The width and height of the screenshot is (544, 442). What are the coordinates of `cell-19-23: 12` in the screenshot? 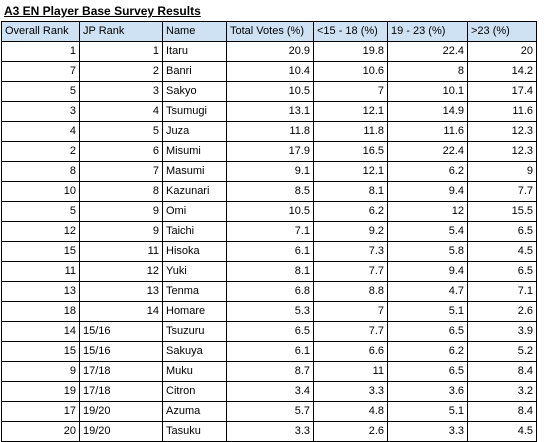 It's located at (427, 211).